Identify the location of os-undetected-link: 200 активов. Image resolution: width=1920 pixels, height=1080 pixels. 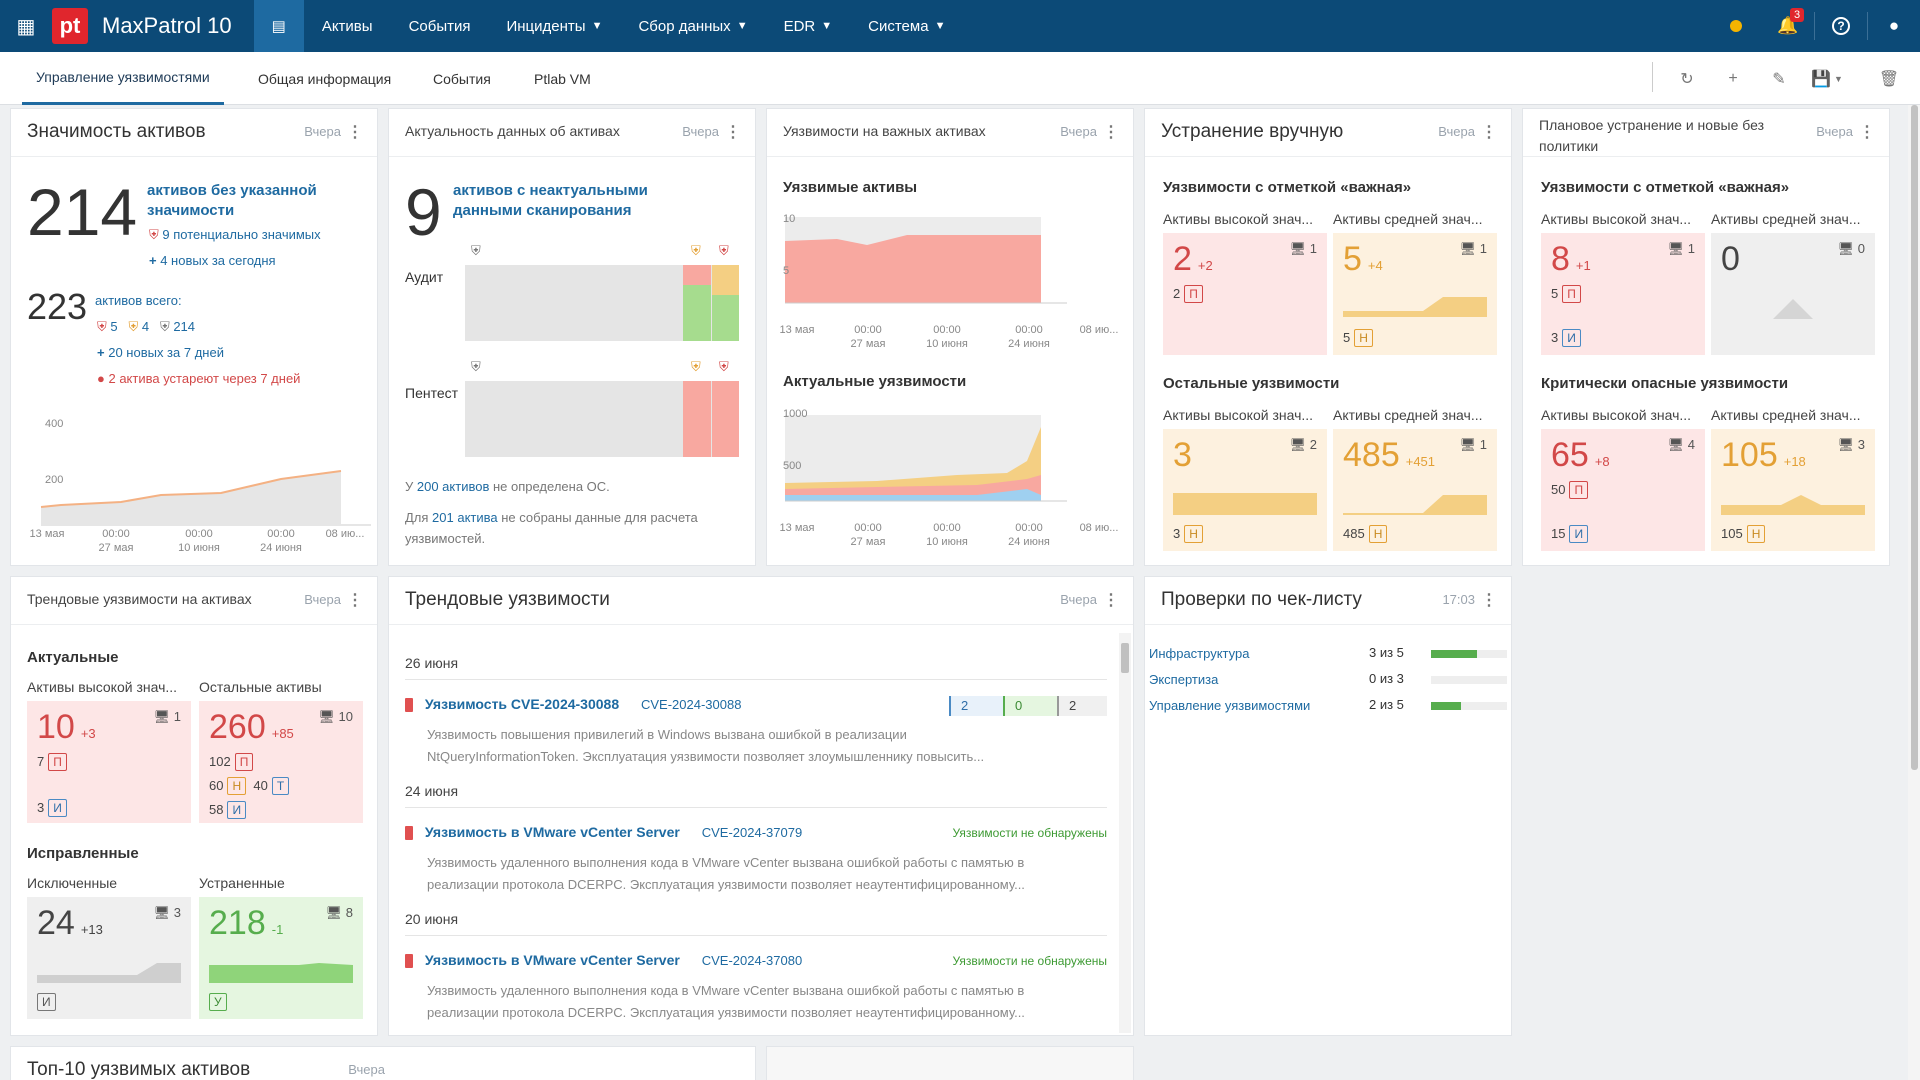
(453, 486).